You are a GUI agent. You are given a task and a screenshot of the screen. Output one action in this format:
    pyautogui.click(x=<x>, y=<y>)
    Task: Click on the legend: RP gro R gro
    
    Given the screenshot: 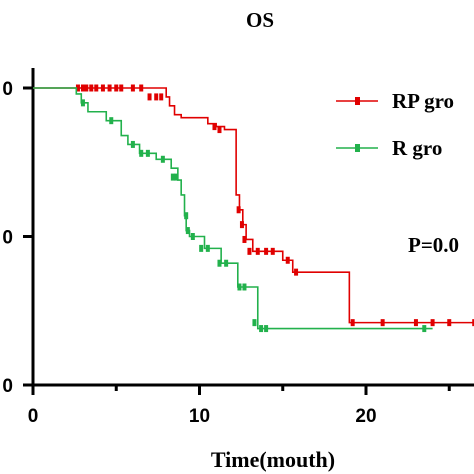 What is the action you would take?
    pyautogui.click(x=395, y=124)
    